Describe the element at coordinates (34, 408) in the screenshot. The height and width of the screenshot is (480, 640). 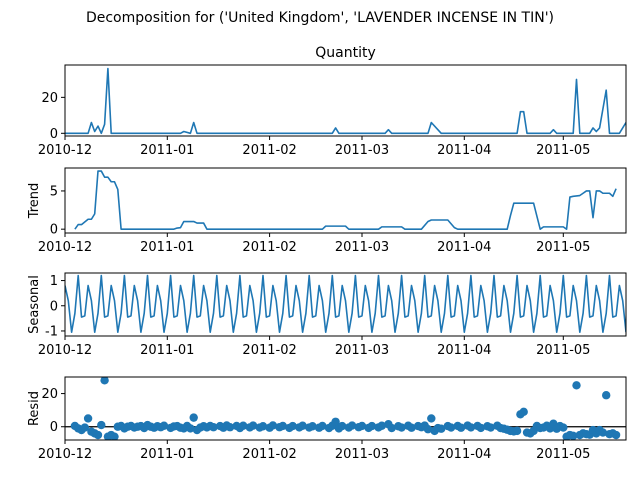
I see `y-axis-label: Resid` at that location.